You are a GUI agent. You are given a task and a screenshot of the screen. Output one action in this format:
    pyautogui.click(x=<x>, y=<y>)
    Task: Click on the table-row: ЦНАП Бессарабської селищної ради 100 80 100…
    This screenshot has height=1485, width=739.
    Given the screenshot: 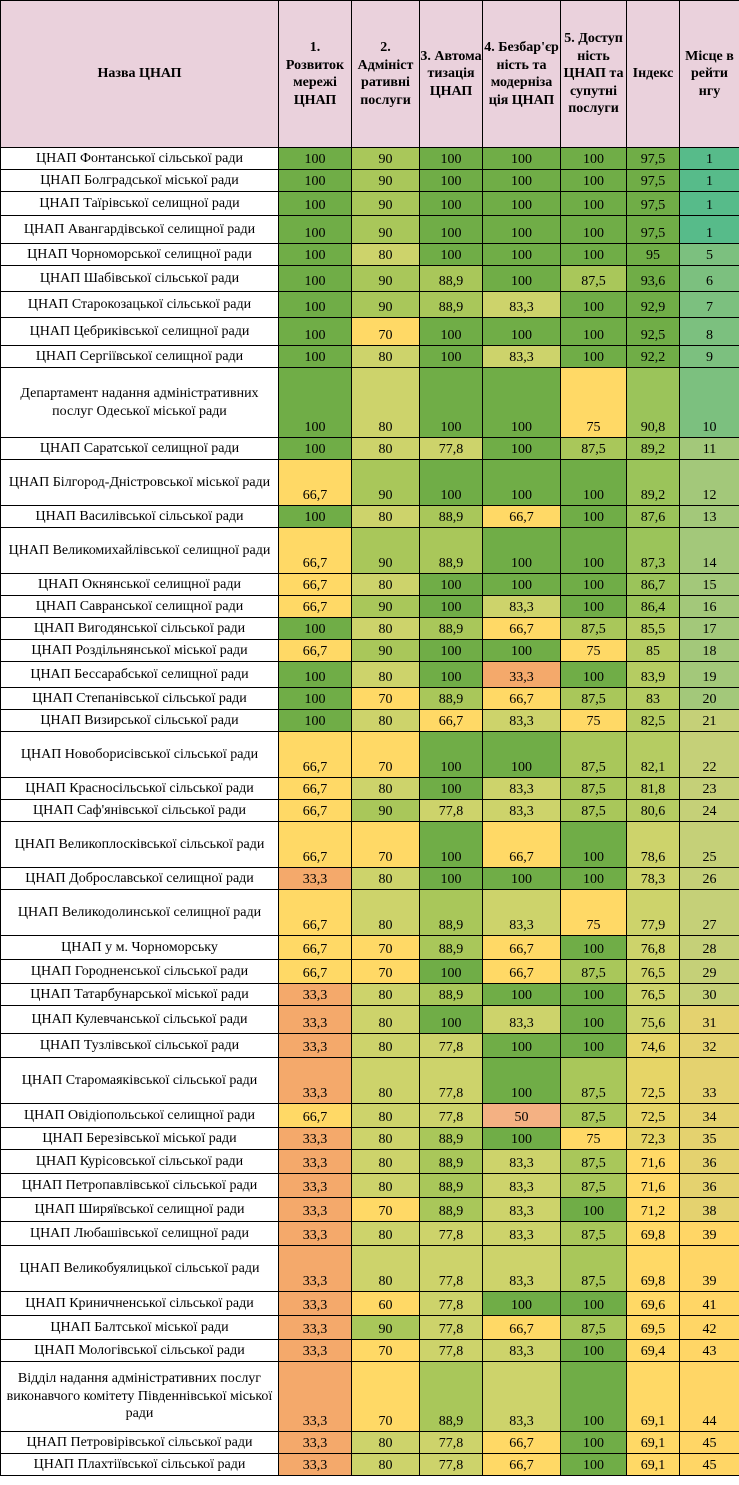 What is the action you would take?
    pyautogui.click(x=369, y=674)
    